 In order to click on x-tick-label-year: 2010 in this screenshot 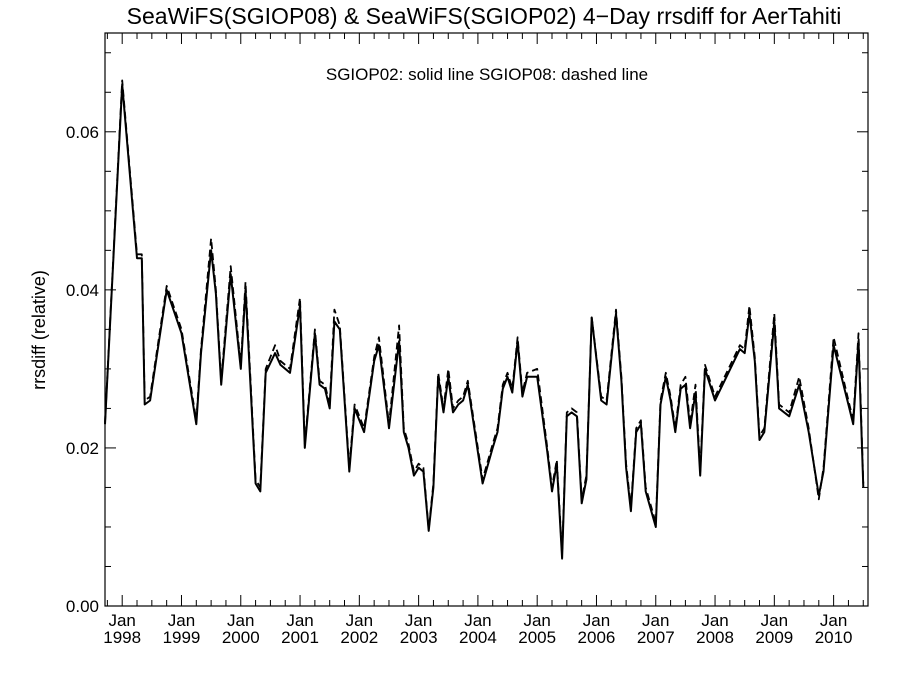, I will do `click(834, 637)`.